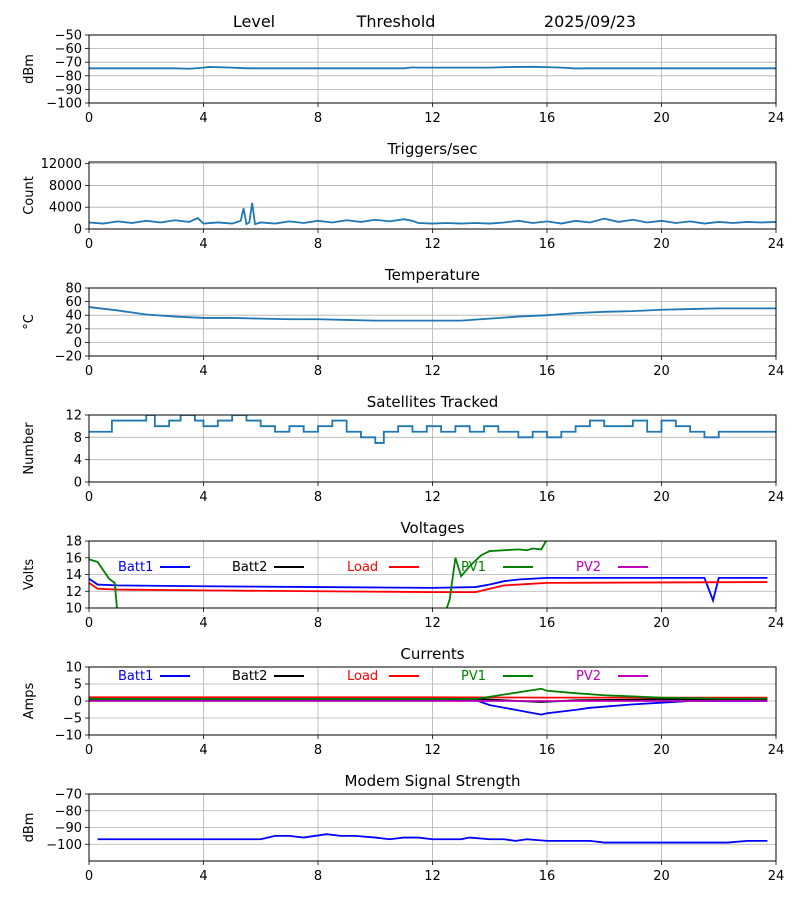  What do you see at coordinates (29, 448) in the screenshot?
I see `y-axis-label: Number` at bounding box center [29, 448].